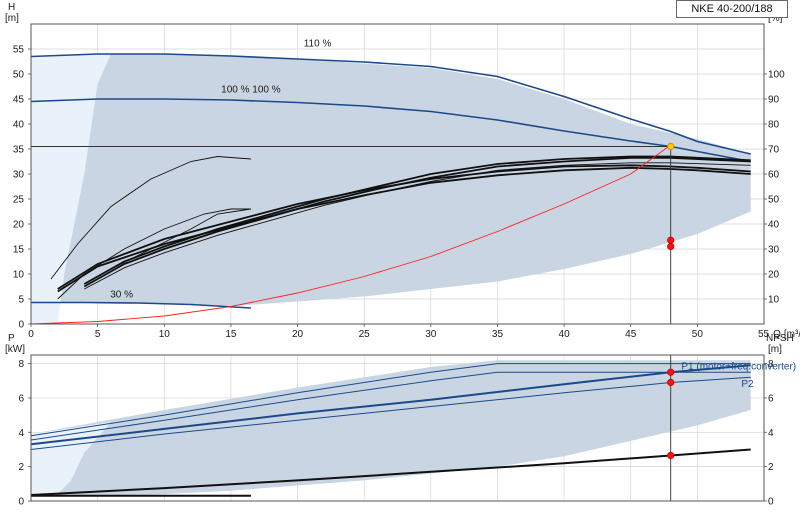 Image resolution: width=800 pixels, height=525 pixels. I want to click on y-tick-label: 35, so click(19, 150).